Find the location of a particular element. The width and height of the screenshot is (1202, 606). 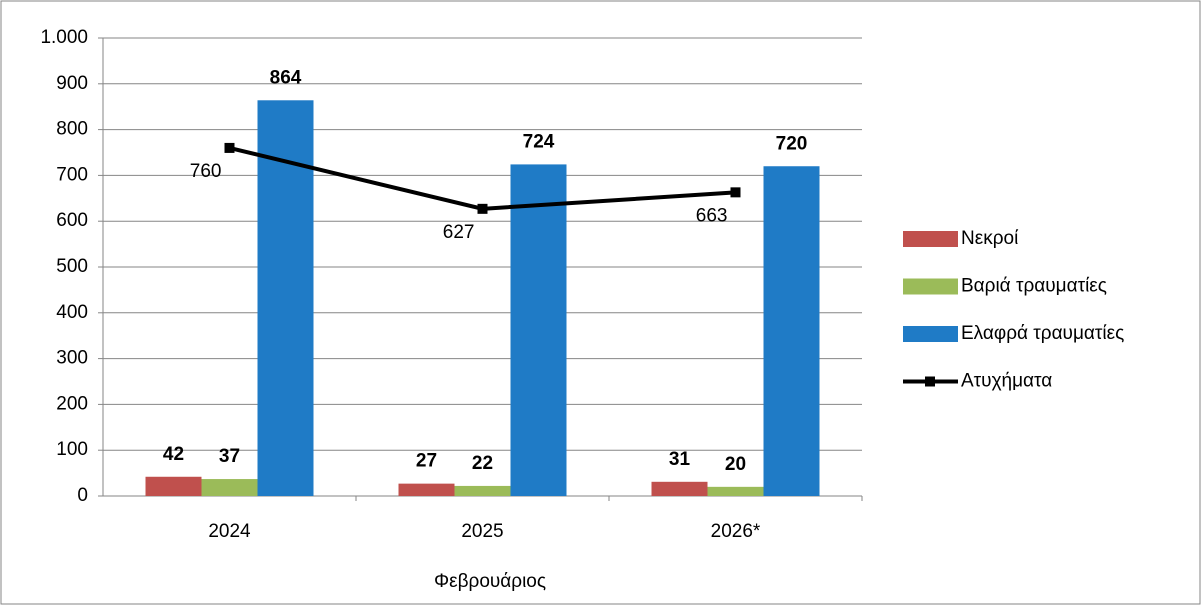

x-tick-label: 2025 is located at coordinates (482, 531).